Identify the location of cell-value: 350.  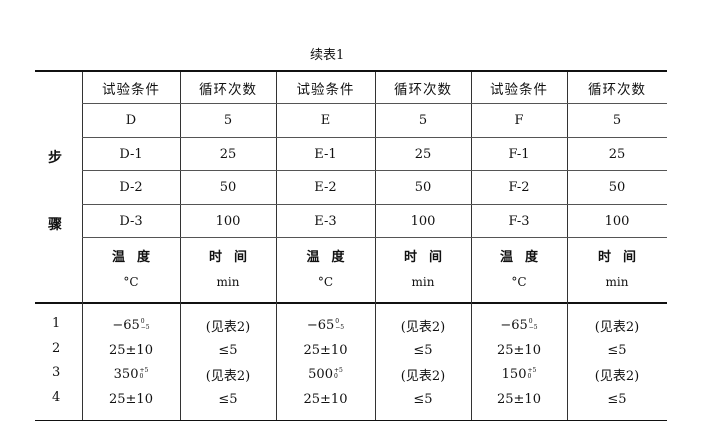
(126, 374).